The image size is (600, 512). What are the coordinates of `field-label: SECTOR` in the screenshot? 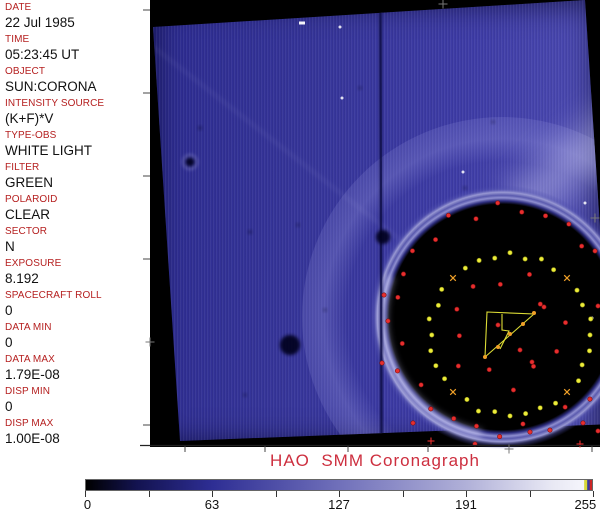 It's located at (26, 231).